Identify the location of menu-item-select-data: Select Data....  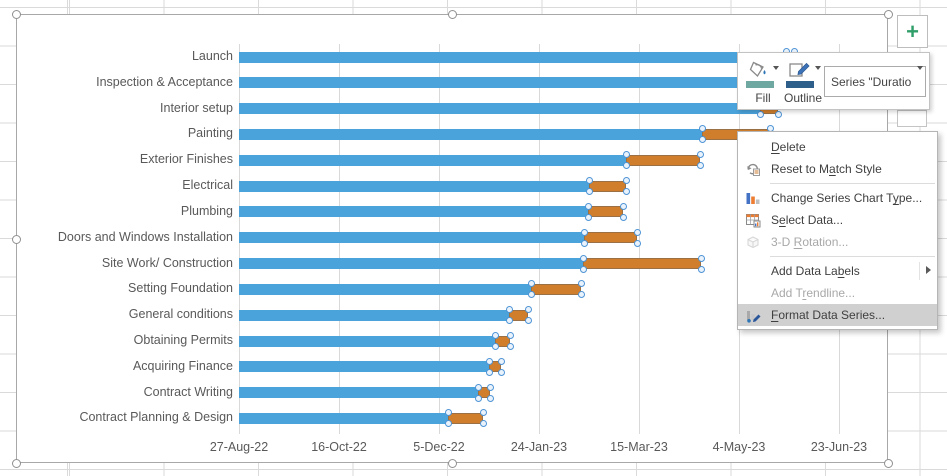
(837, 220).